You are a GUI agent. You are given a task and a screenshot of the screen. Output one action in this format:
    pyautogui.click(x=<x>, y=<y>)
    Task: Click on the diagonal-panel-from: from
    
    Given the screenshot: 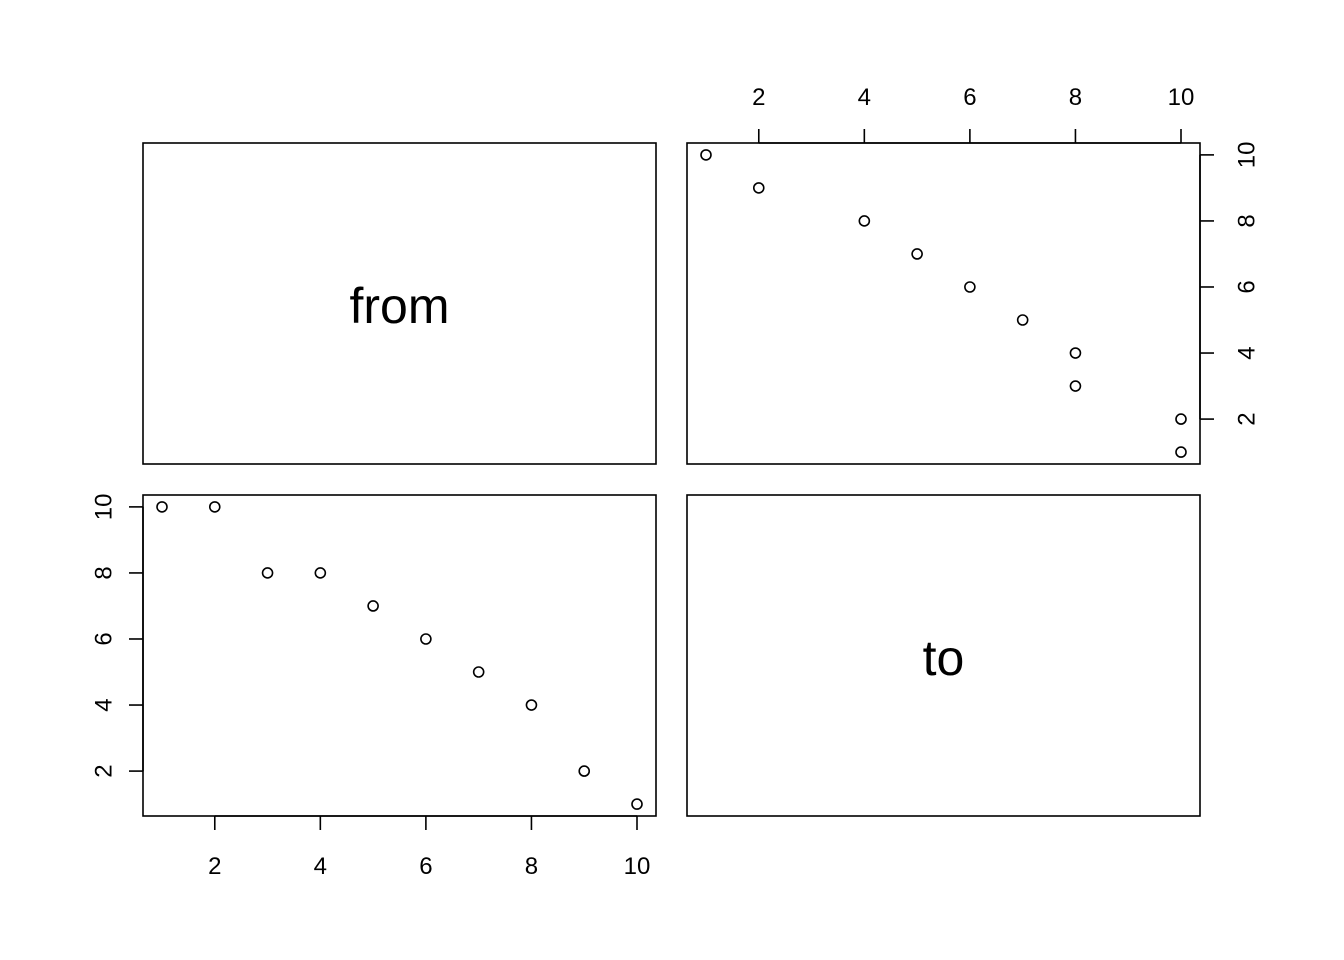 What is the action you would take?
    pyautogui.click(x=399, y=303)
    